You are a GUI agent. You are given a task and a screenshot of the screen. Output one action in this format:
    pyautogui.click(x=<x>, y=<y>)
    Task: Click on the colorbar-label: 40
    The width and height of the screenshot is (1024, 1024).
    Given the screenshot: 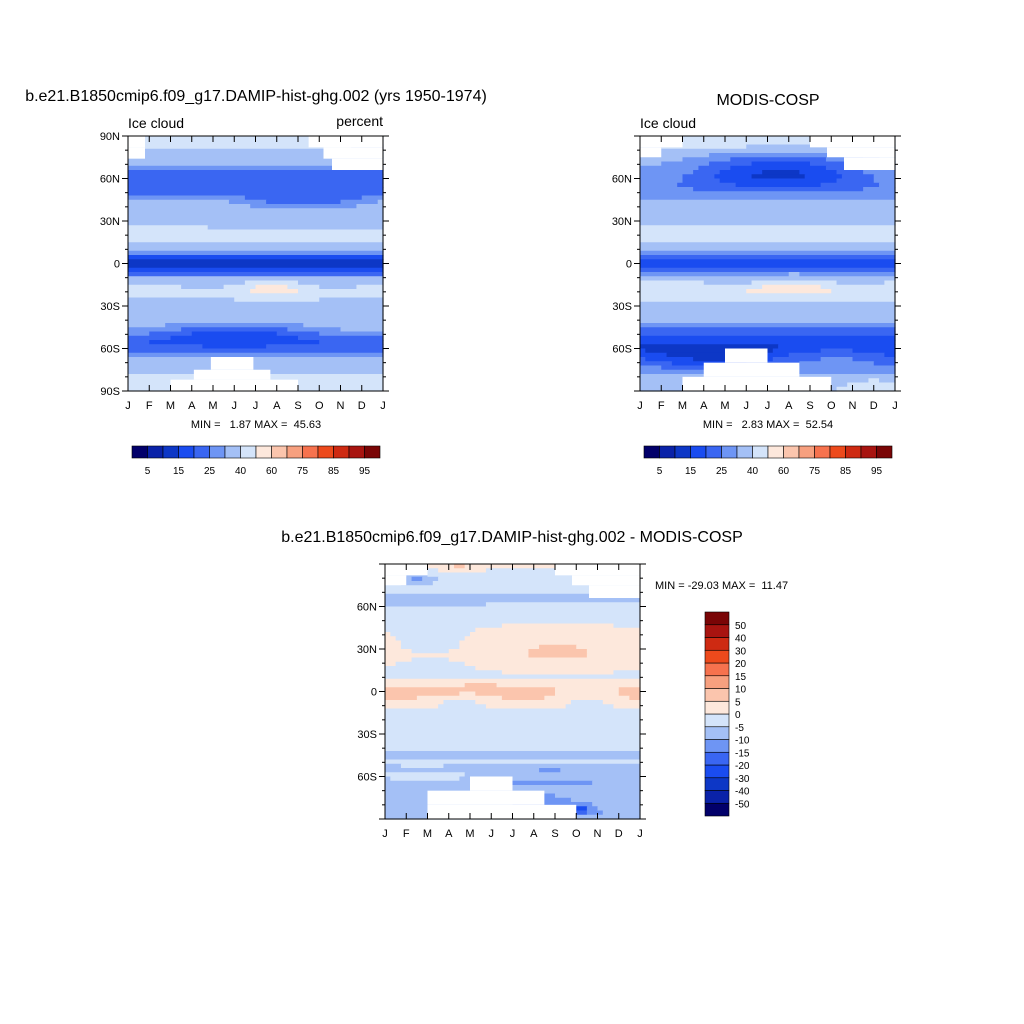 What is the action you would take?
    pyautogui.click(x=753, y=471)
    